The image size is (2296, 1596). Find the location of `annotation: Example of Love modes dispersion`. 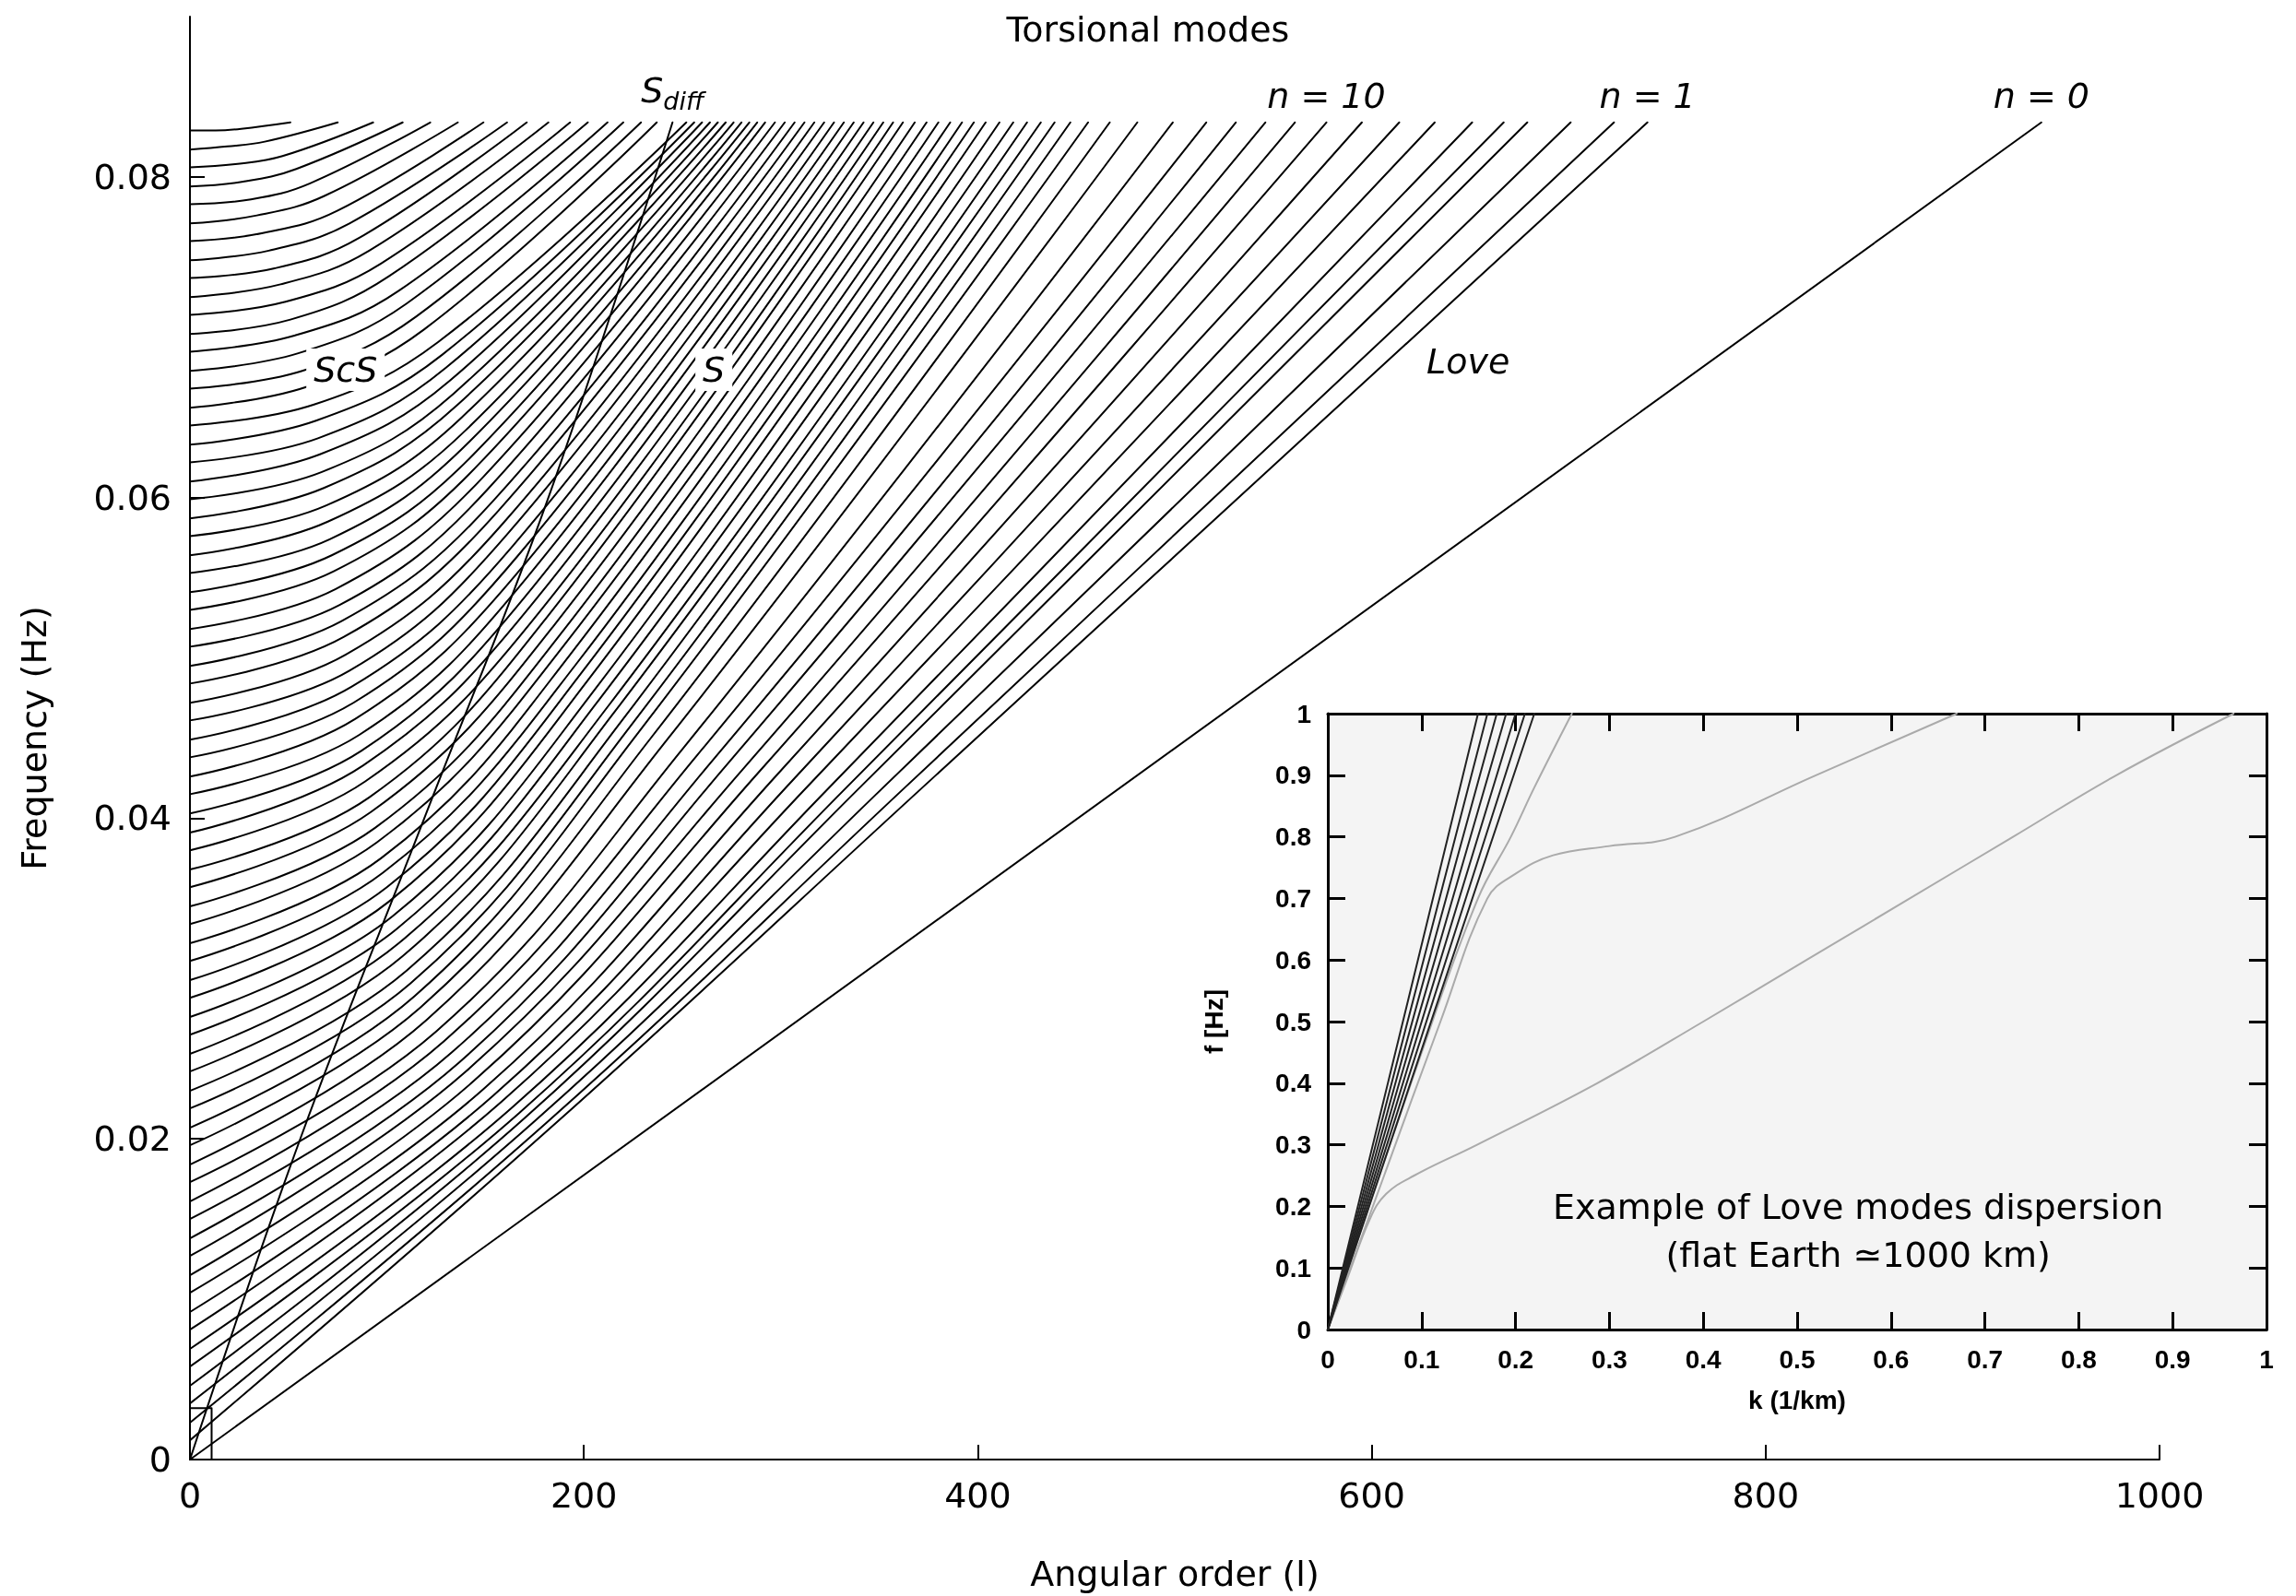

annotation: Example of Love modes dispersion is located at coordinates (1858, 1206).